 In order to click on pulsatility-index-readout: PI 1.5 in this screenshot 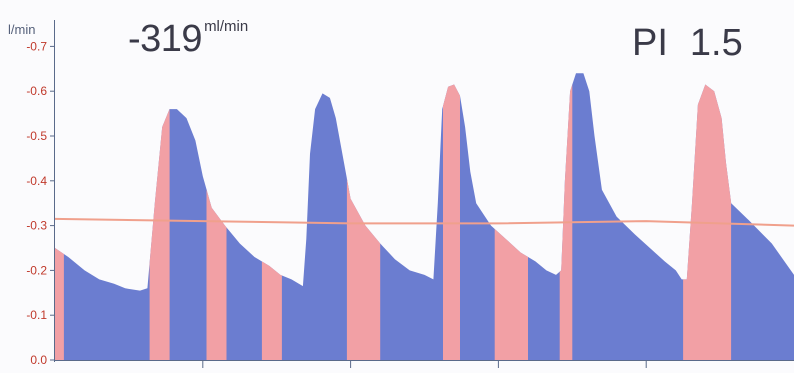, I will do `click(687, 43)`.